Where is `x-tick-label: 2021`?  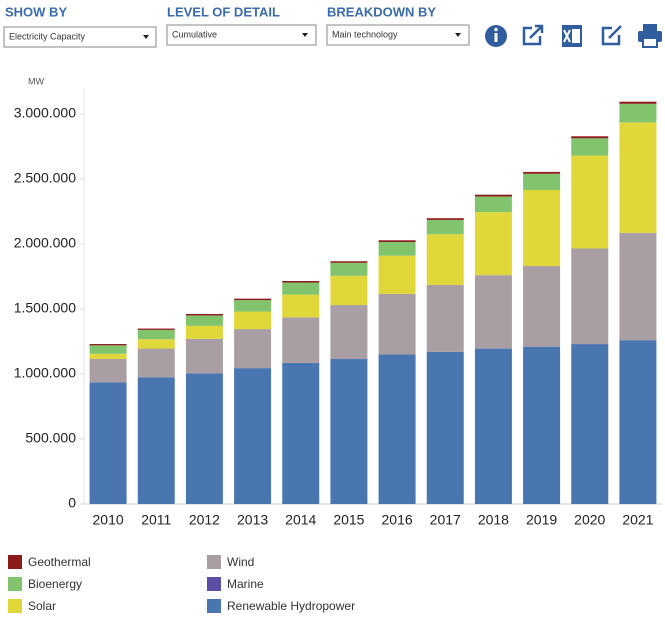 x-tick-label: 2021 is located at coordinates (637, 520).